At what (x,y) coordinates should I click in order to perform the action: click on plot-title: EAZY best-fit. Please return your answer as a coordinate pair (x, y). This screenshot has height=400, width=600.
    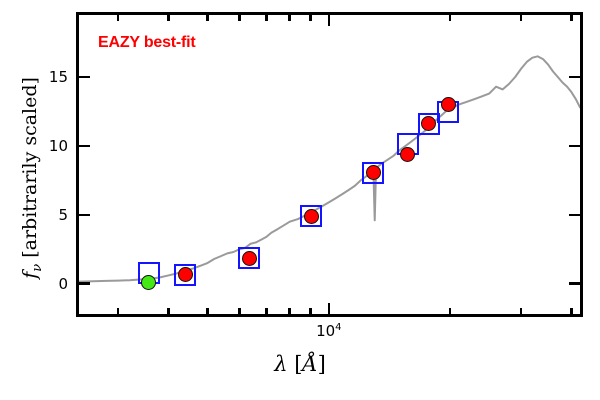
    Looking at the image, I should click on (147, 42).